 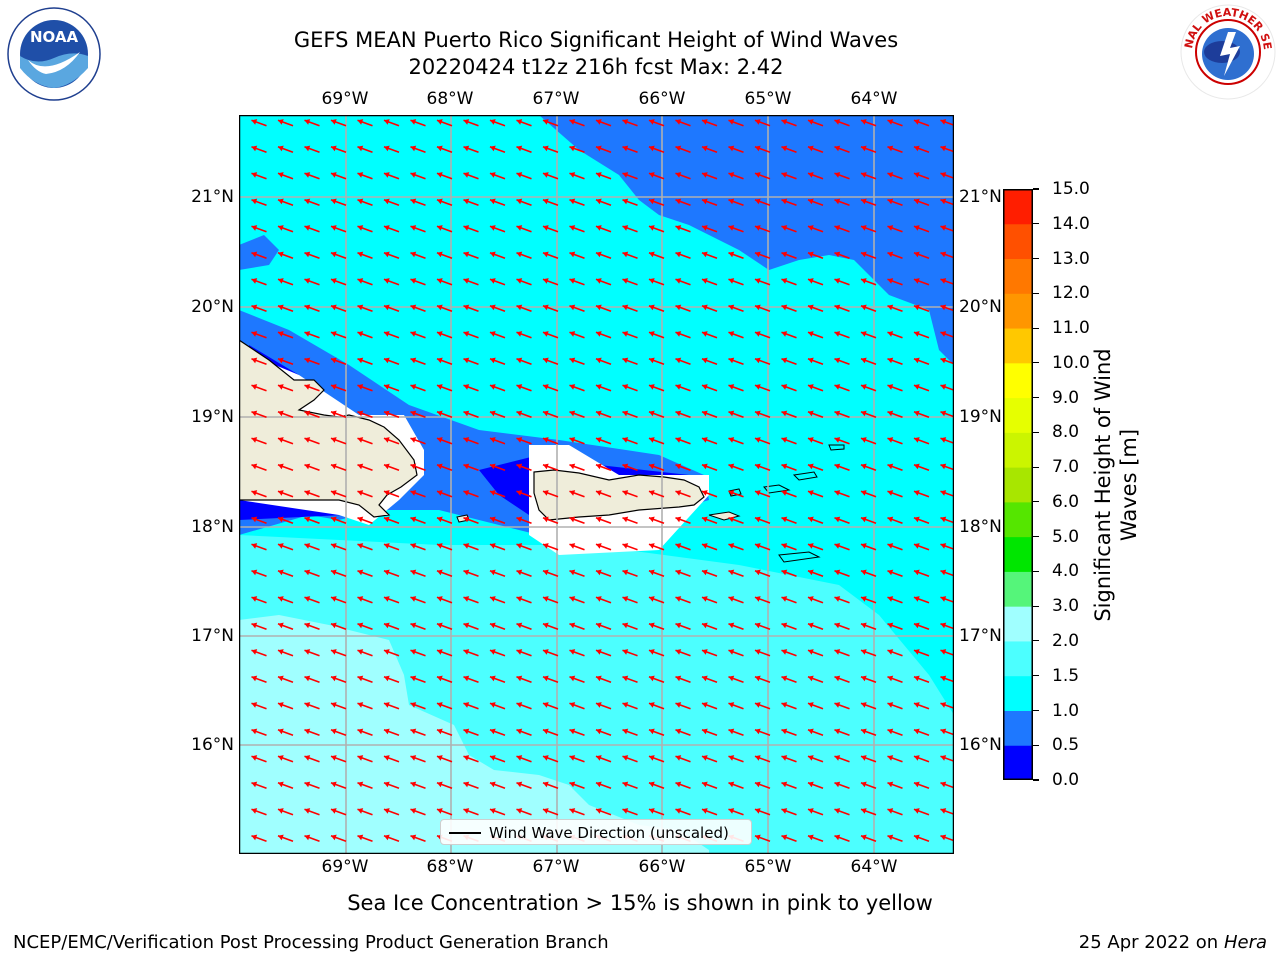 I want to click on footer-machine: Hera, so click(x=1245, y=942).